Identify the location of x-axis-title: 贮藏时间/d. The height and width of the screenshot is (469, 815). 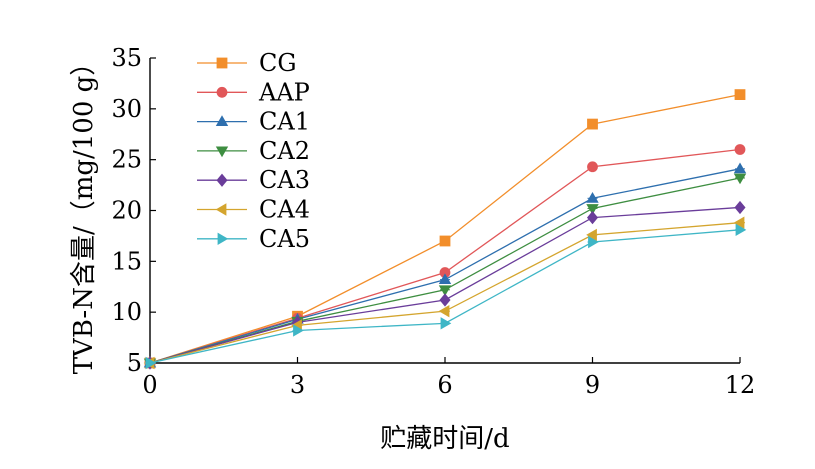
(444, 439).